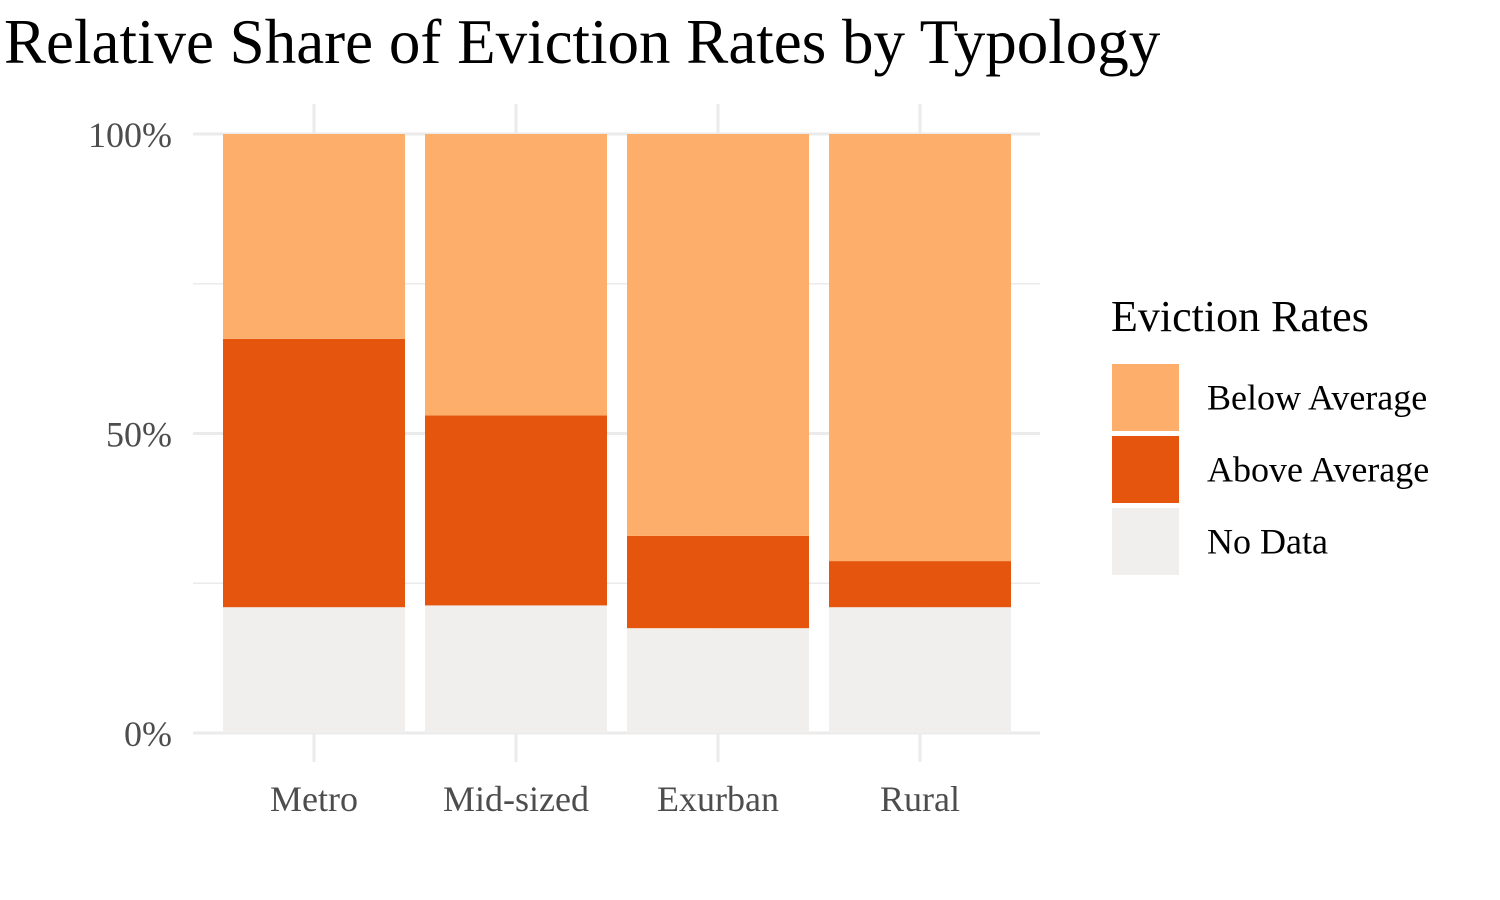  I want to click on bar-exurban-below-average, so click(718, 335).